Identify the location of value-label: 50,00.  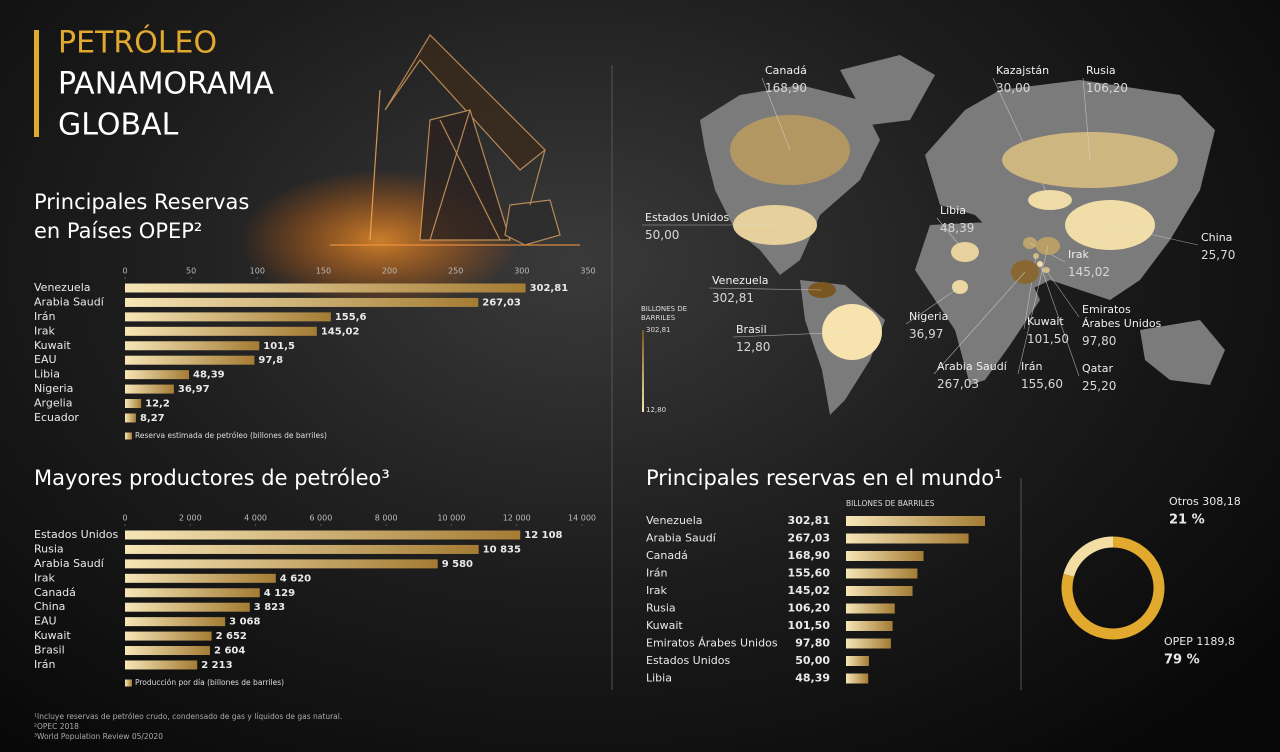
(812, 660).